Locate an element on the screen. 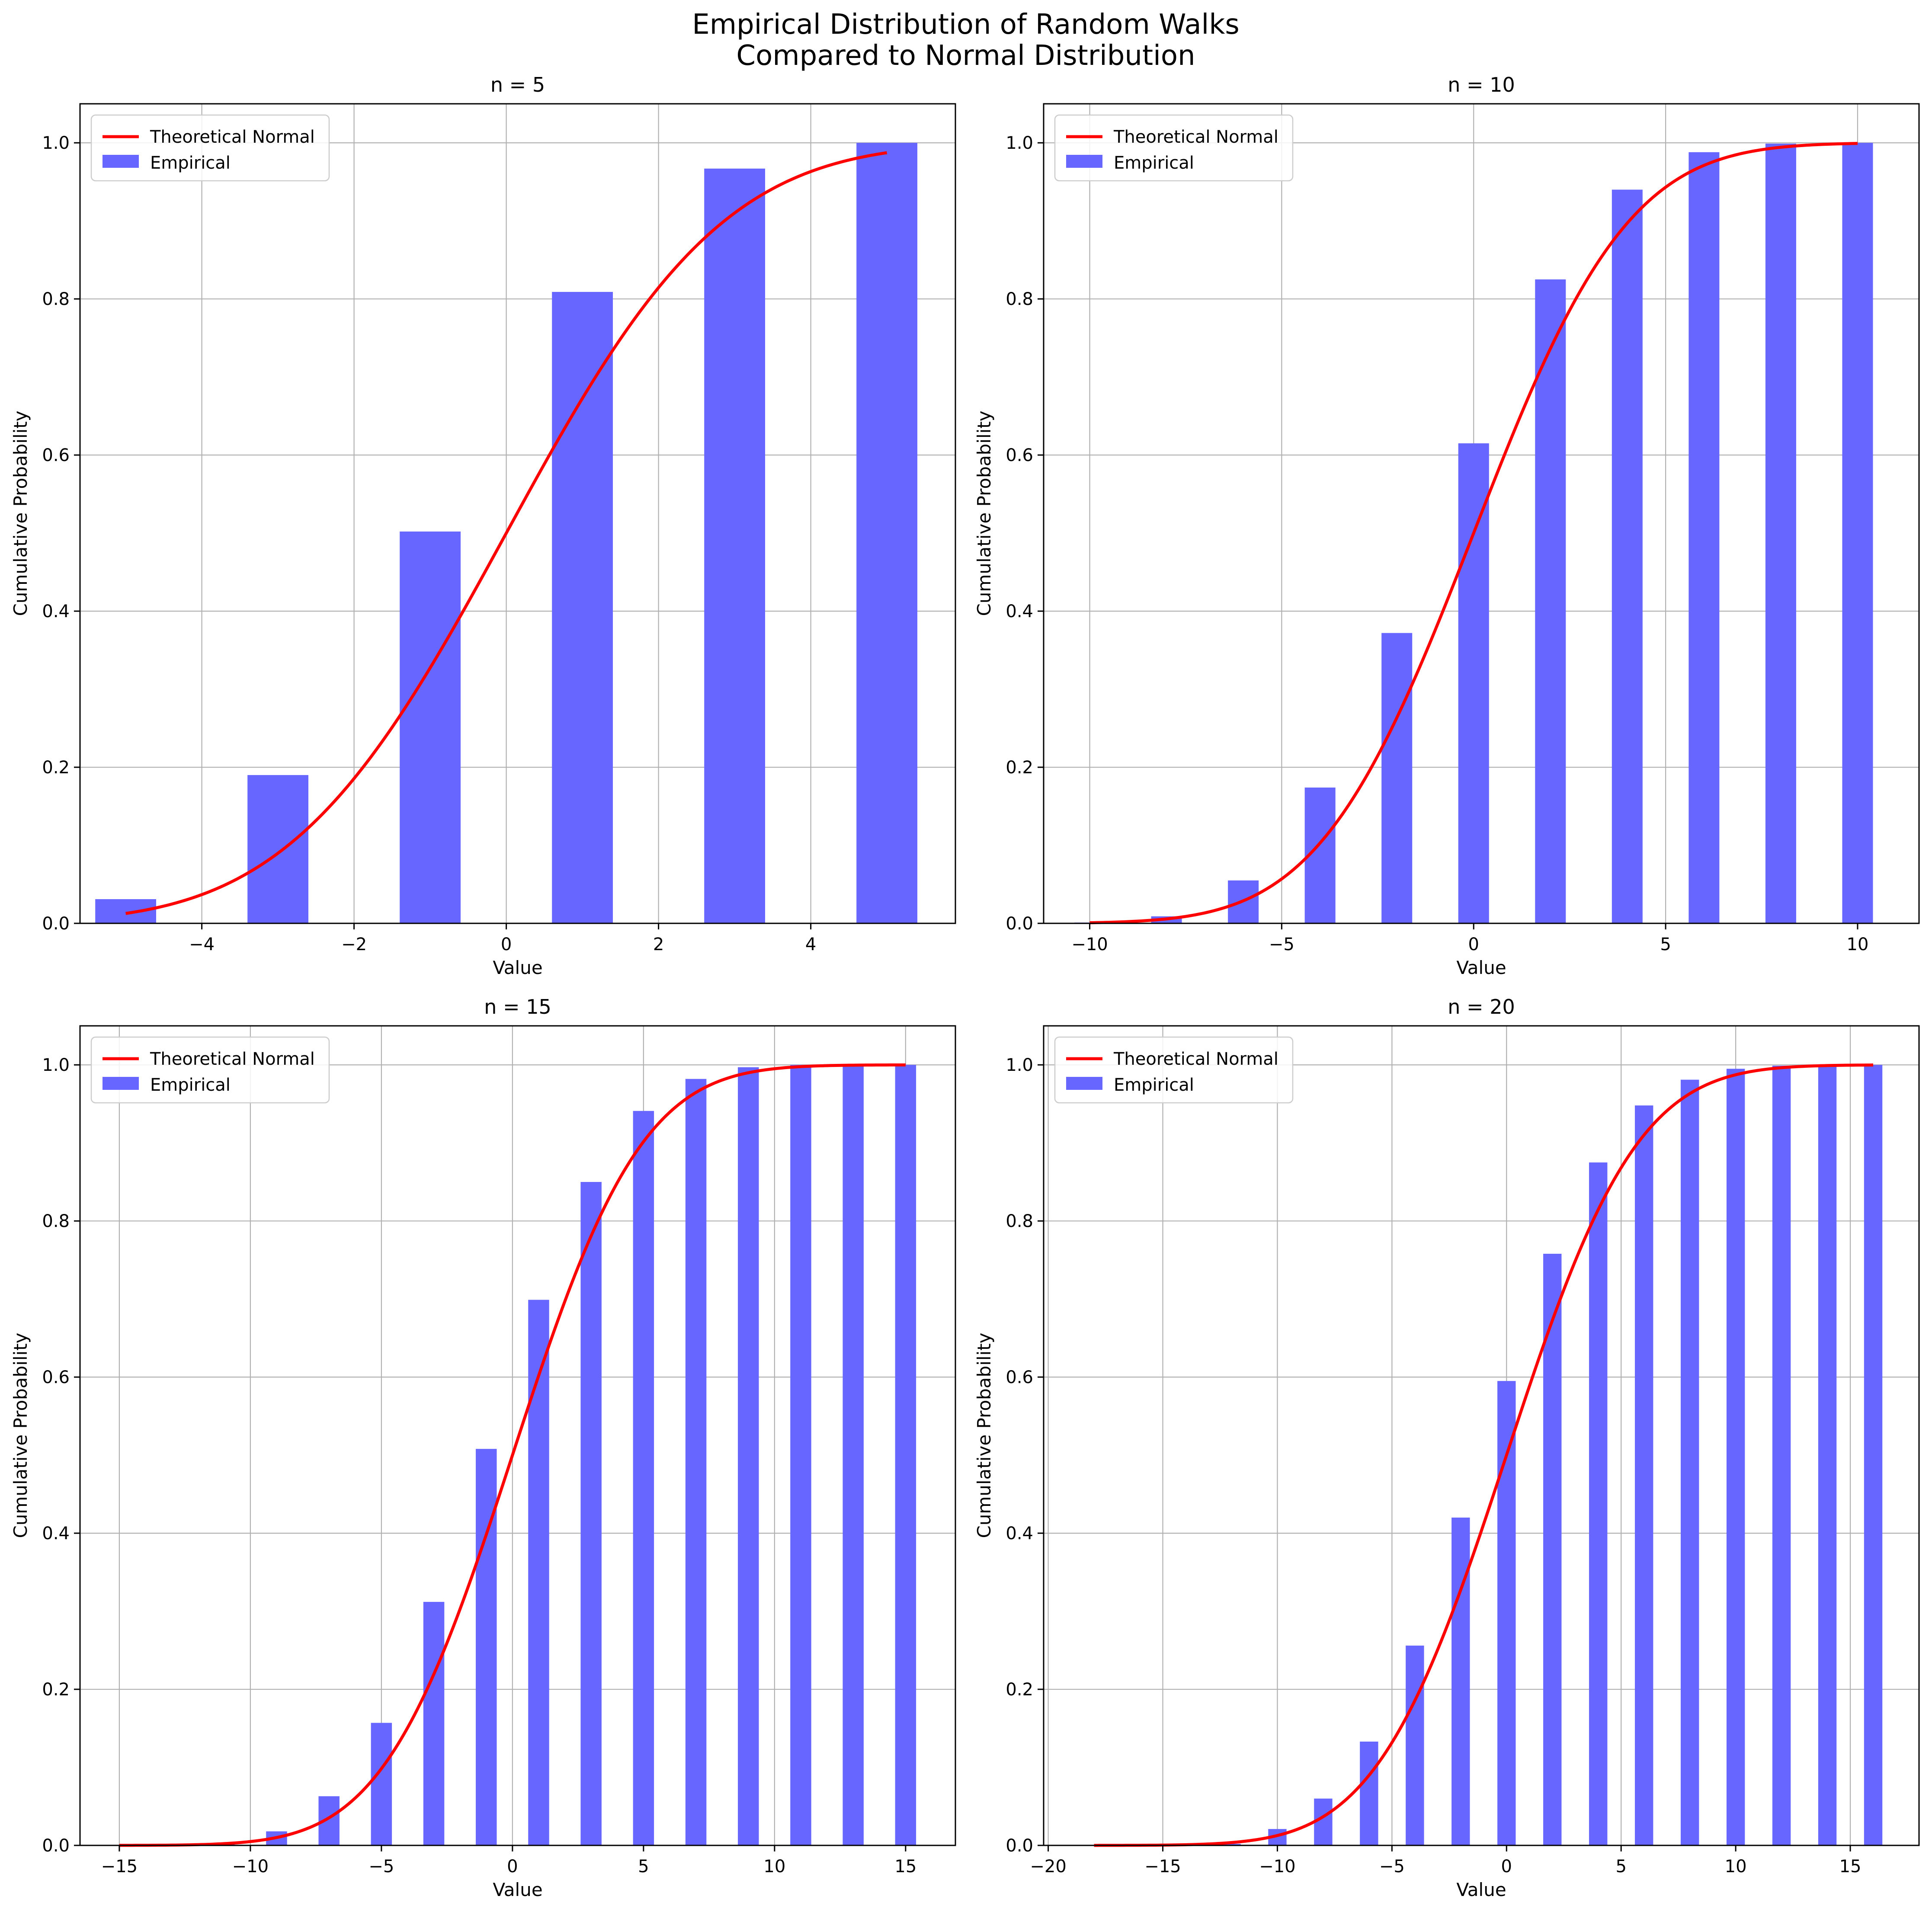  x-axis-ticks: −4 −2 0 2 4 is located at coordinates (502, 938).